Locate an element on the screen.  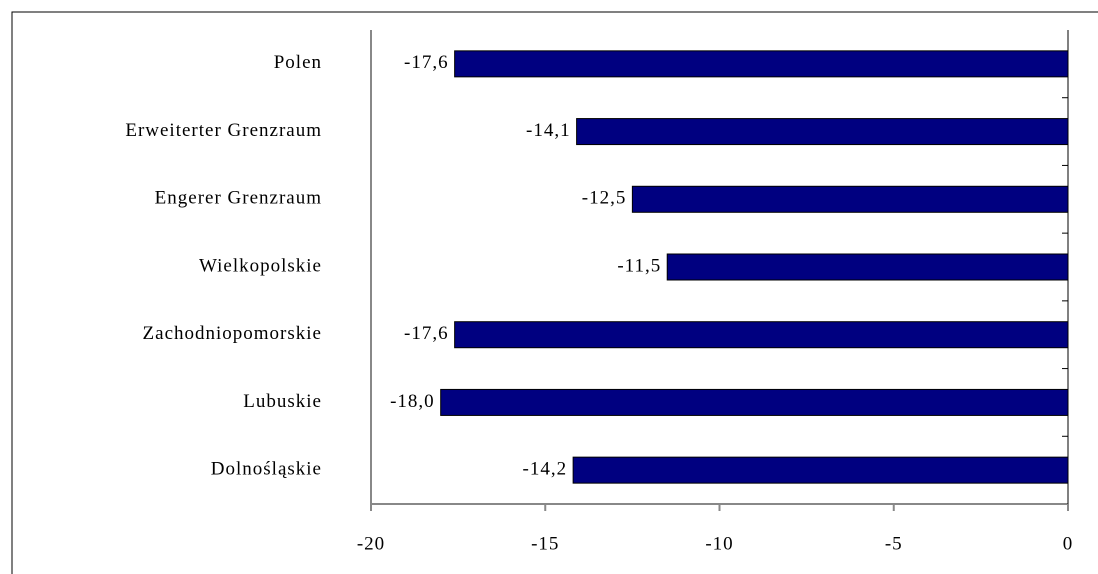
value-label: -14,2 is located at coordinates (545, 469).